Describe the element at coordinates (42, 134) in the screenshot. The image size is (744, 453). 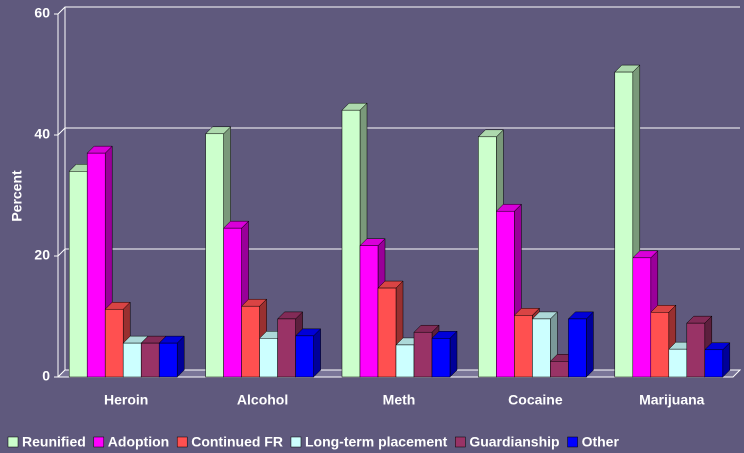
I see `y-tick-label: 40` at that location.